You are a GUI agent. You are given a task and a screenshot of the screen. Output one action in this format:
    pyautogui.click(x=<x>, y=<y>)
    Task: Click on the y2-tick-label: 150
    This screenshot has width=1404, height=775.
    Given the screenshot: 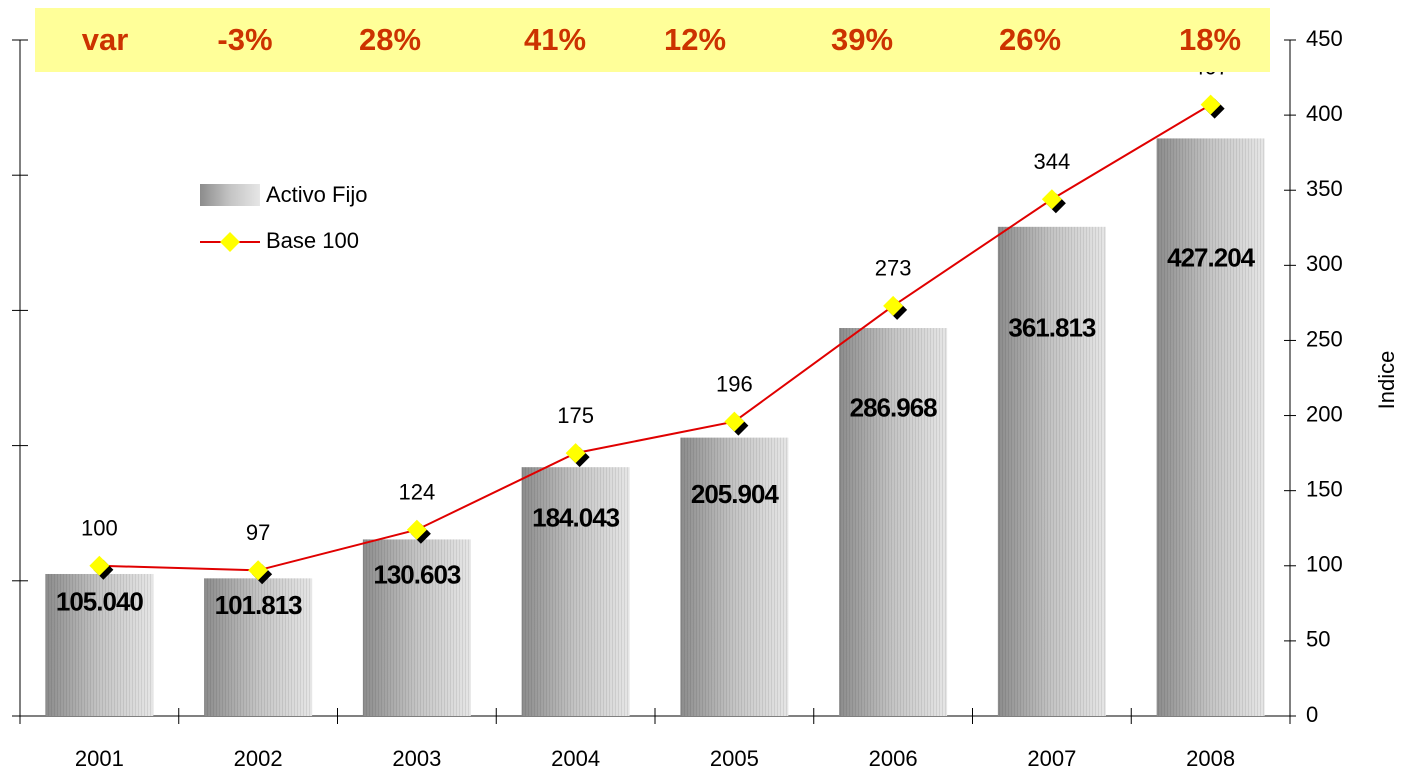 What is the action you would take?
    pyautogui.click(x=1324, y=488)
    